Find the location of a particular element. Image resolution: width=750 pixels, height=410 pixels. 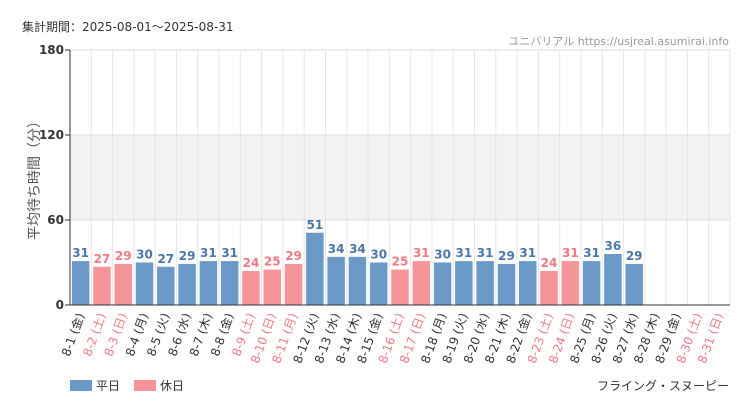

y-tick-label: 60 is located at coordinates (55, 220).